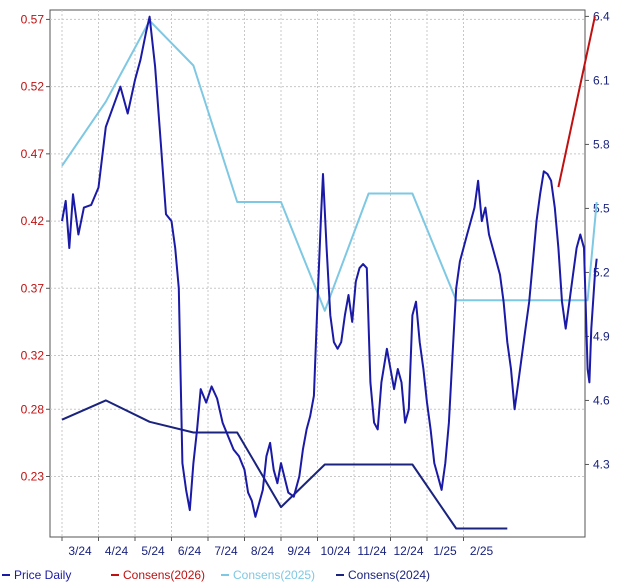 The width and height of the screenshot is (620, 588). I want to click on left-tick-label: 0.28, so click(33, 409).